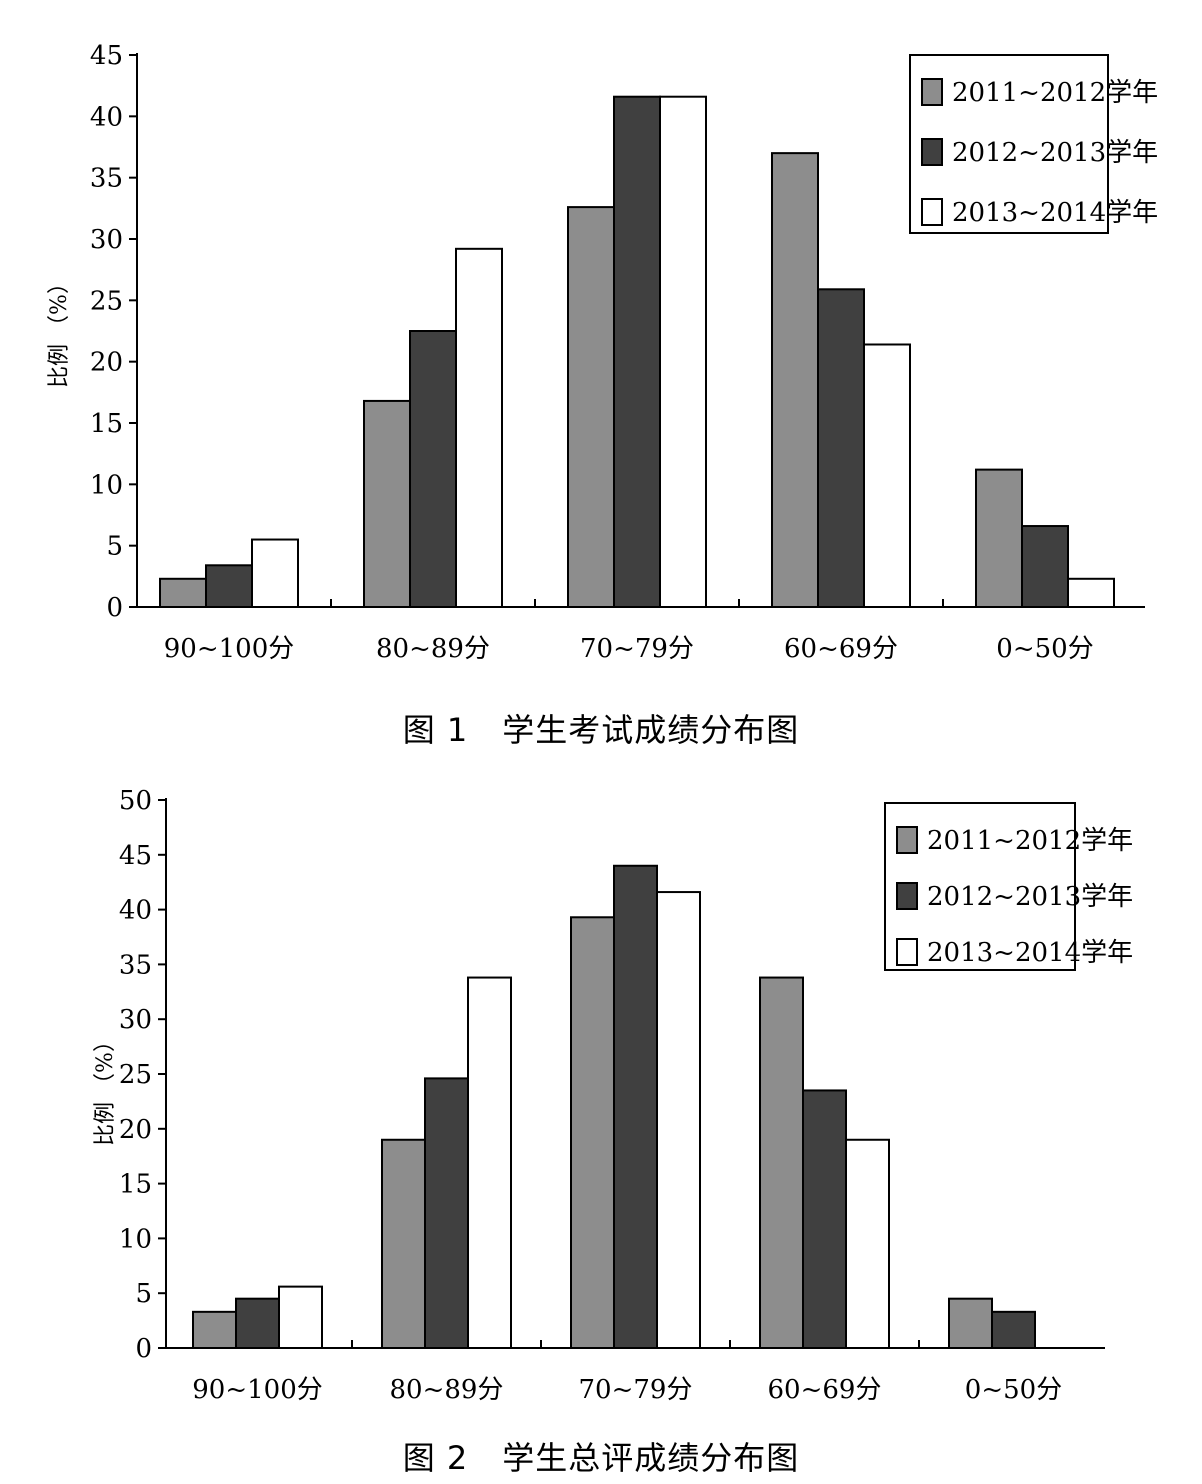 The height and width of the screenshot is (1484, 1202). I want to click on figure-1-title: 学生考试成绩分布图, so click(651, 730).